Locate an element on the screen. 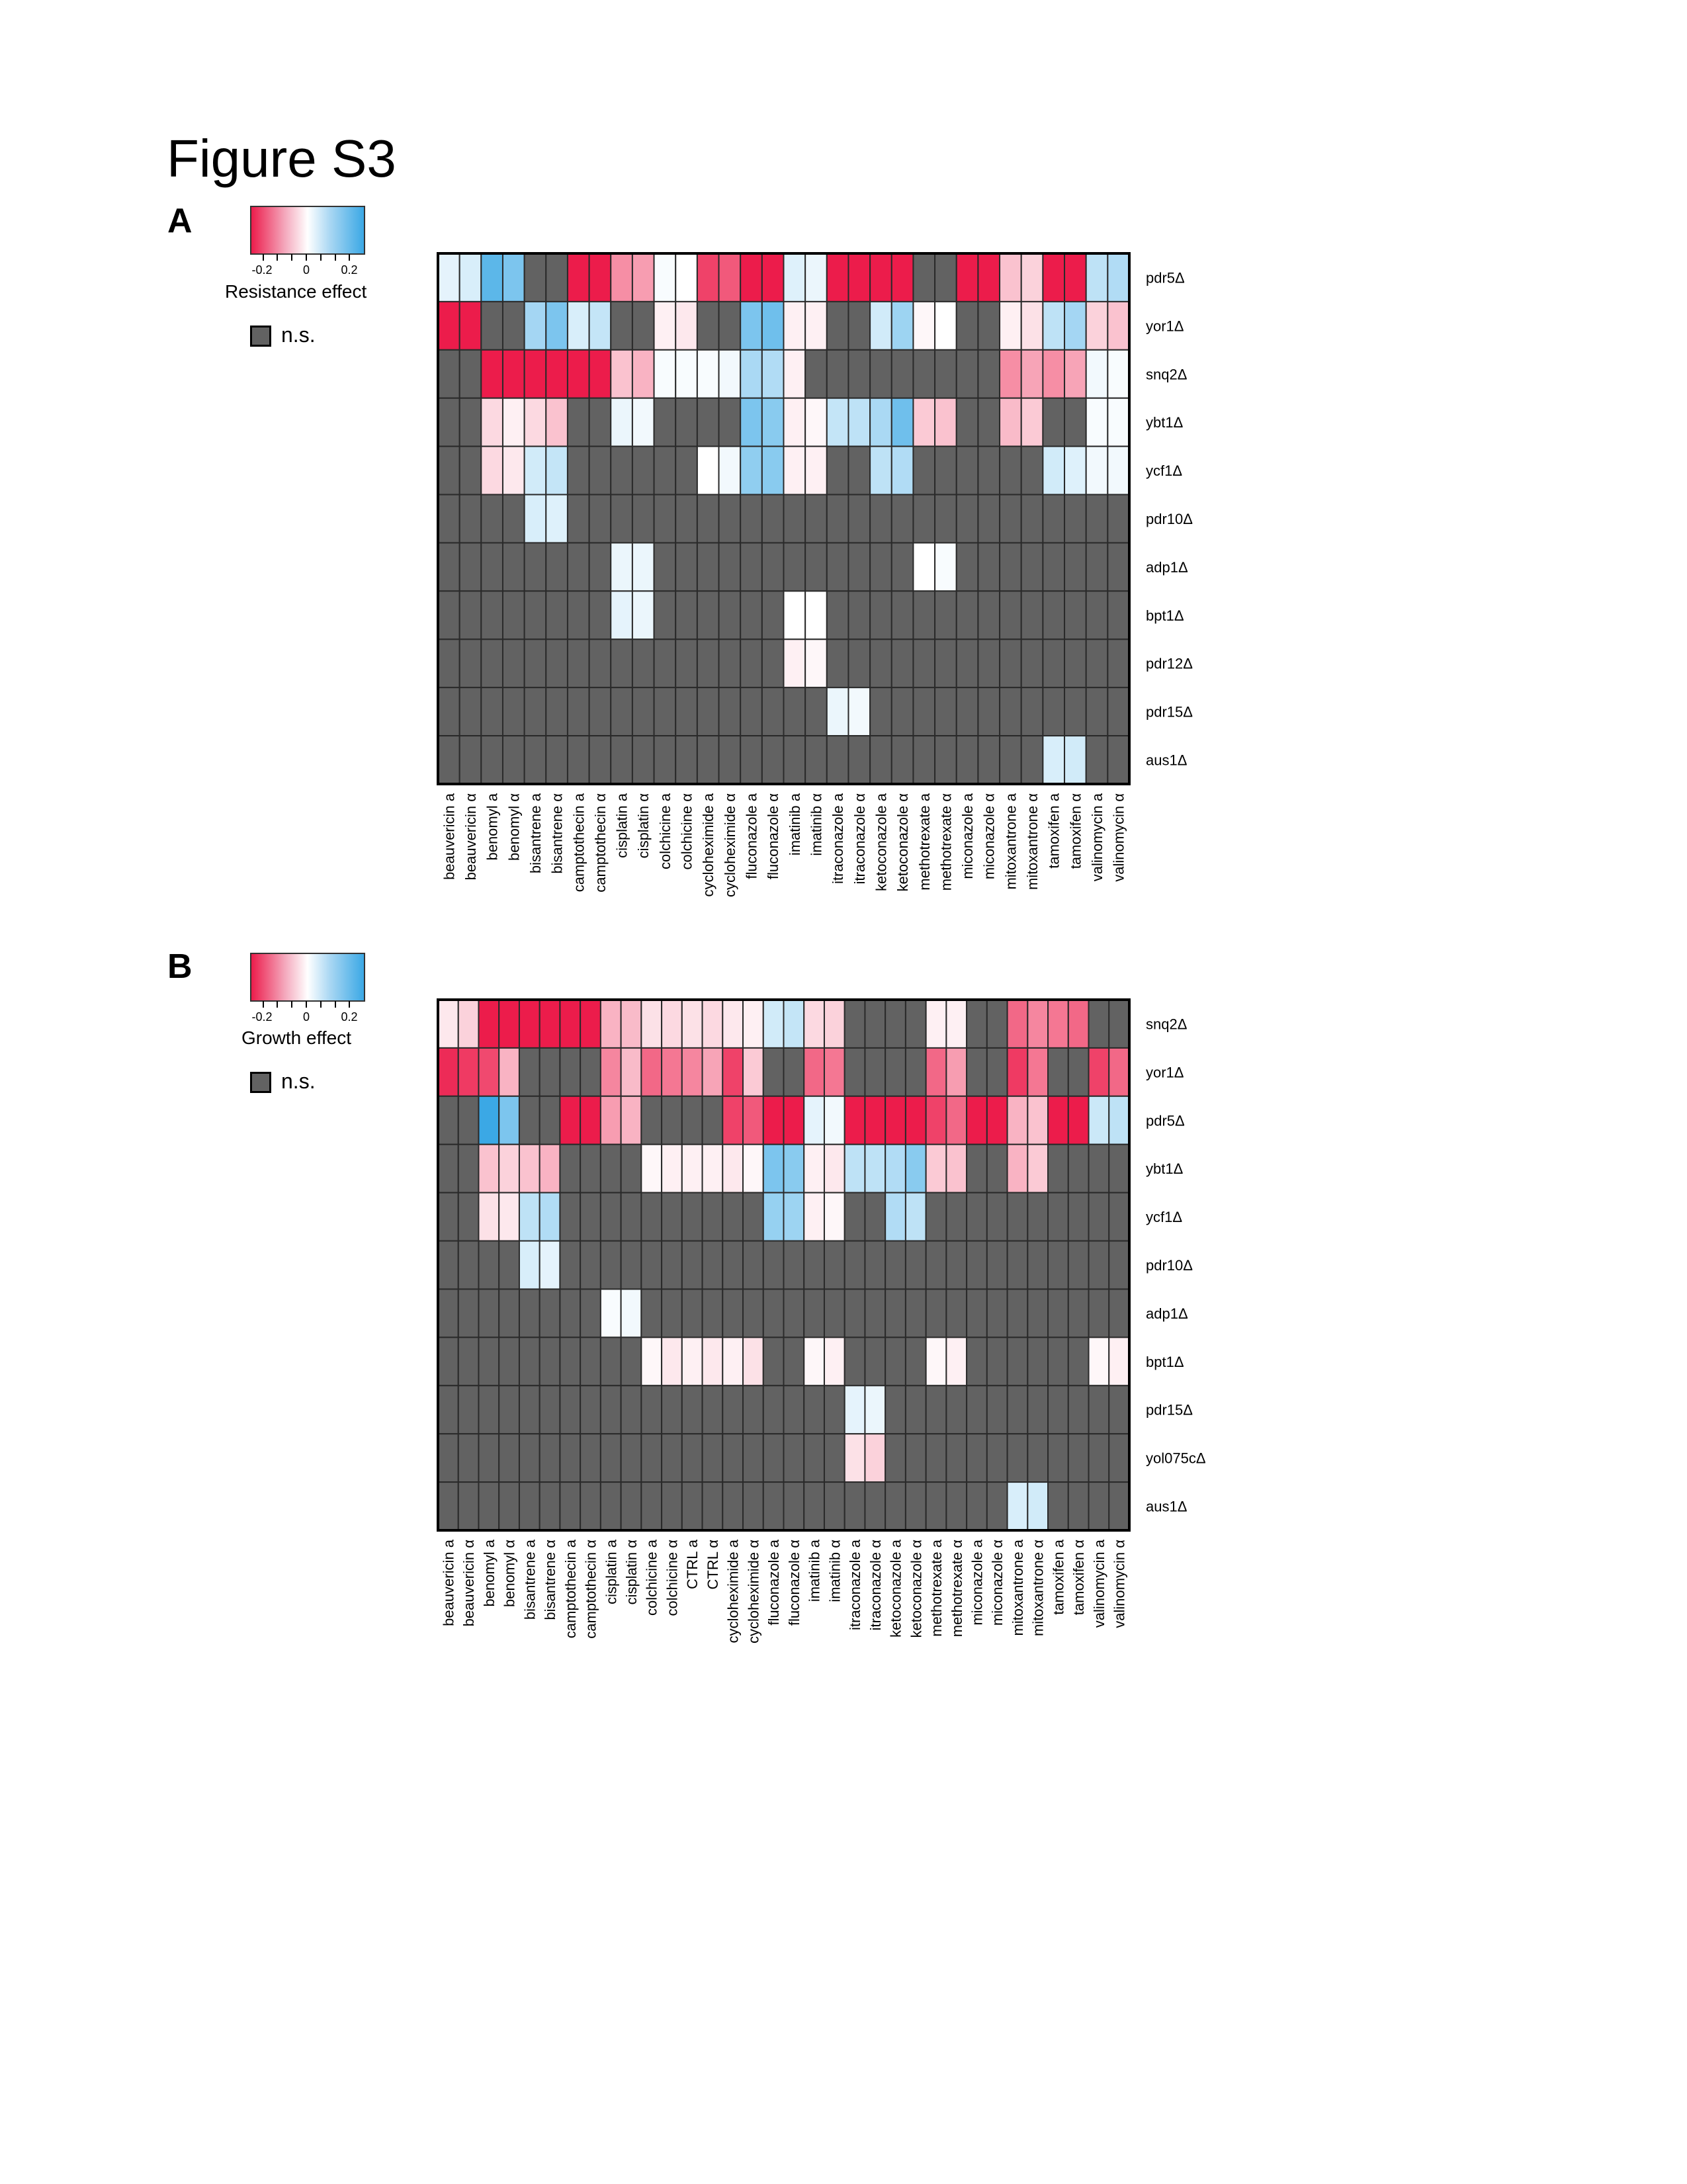 This screenshot has width=1687, height=2184. panel-b-ns-swatch is located at coordinates (260, 1082).